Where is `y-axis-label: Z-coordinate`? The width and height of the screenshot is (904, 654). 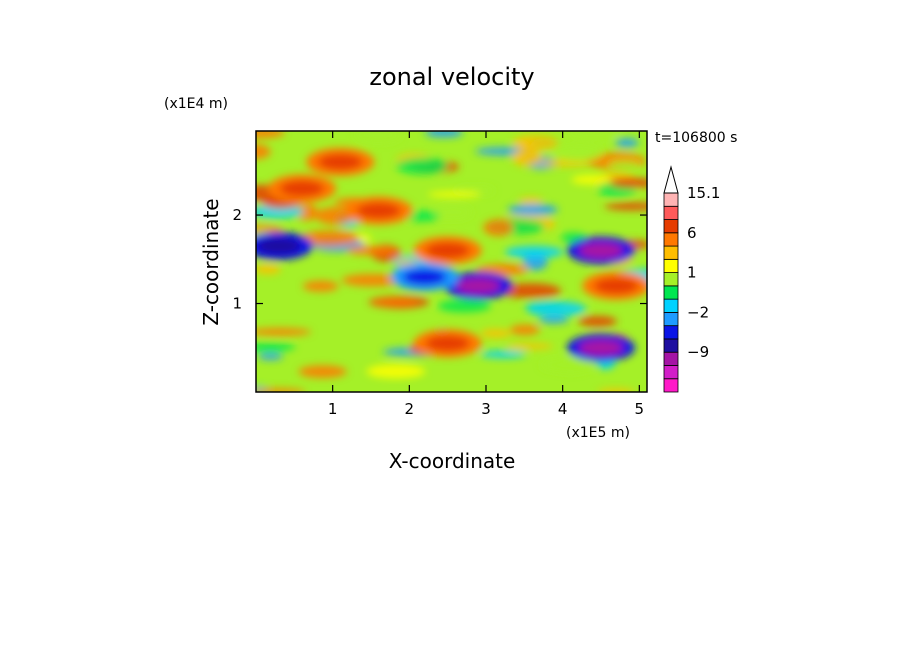 y-axis-label: Z-coordinate is located at coordinates (211, 261).